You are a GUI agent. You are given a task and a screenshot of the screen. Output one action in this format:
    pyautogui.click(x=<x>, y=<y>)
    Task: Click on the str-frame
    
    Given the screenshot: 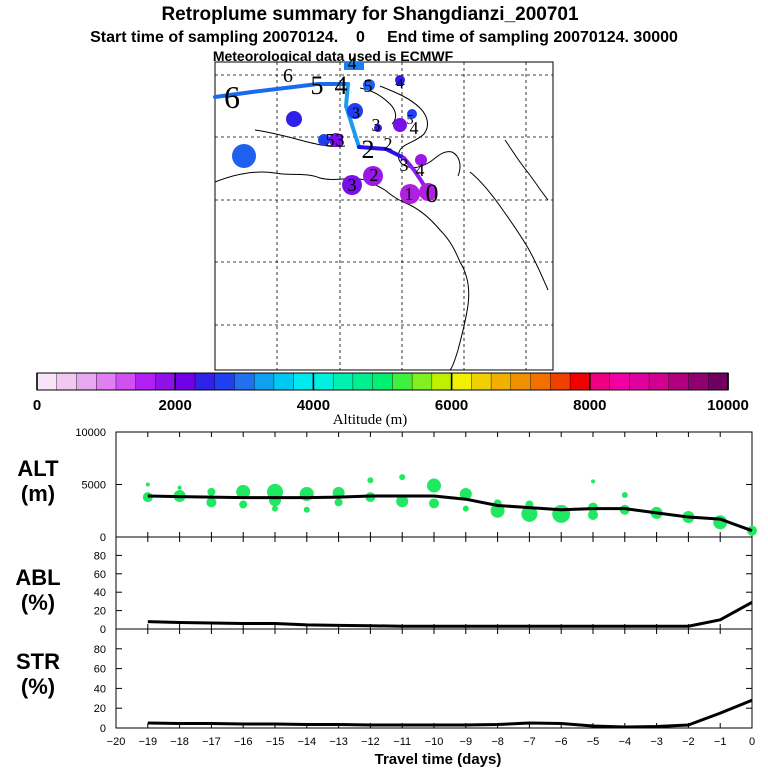 What is the action you would take?
    pyautogui.click(x=434, y=678)
    